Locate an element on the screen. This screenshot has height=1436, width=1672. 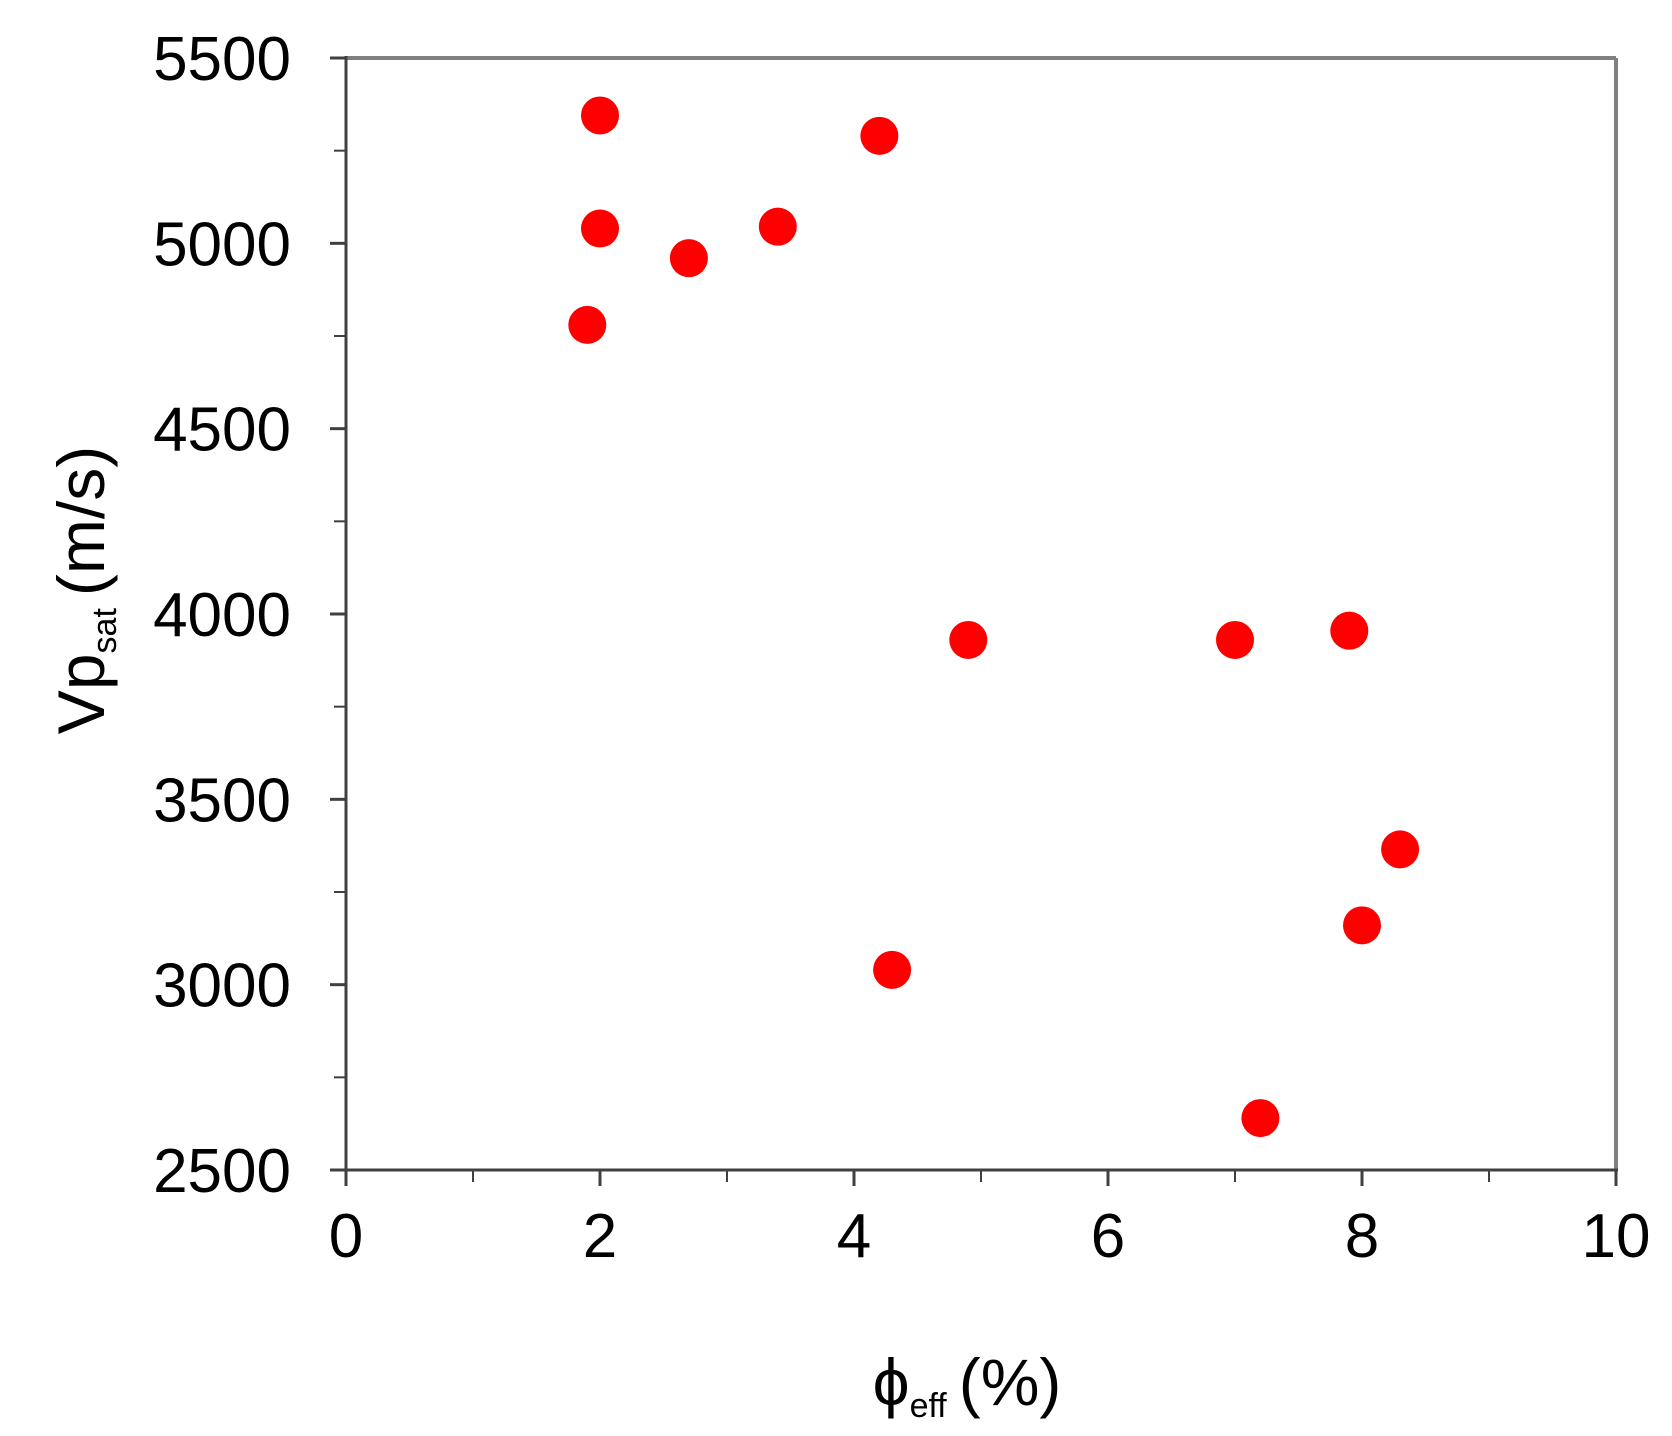
y-axis-title: Vpsat (m/s) is located at coordinates (84, 590).